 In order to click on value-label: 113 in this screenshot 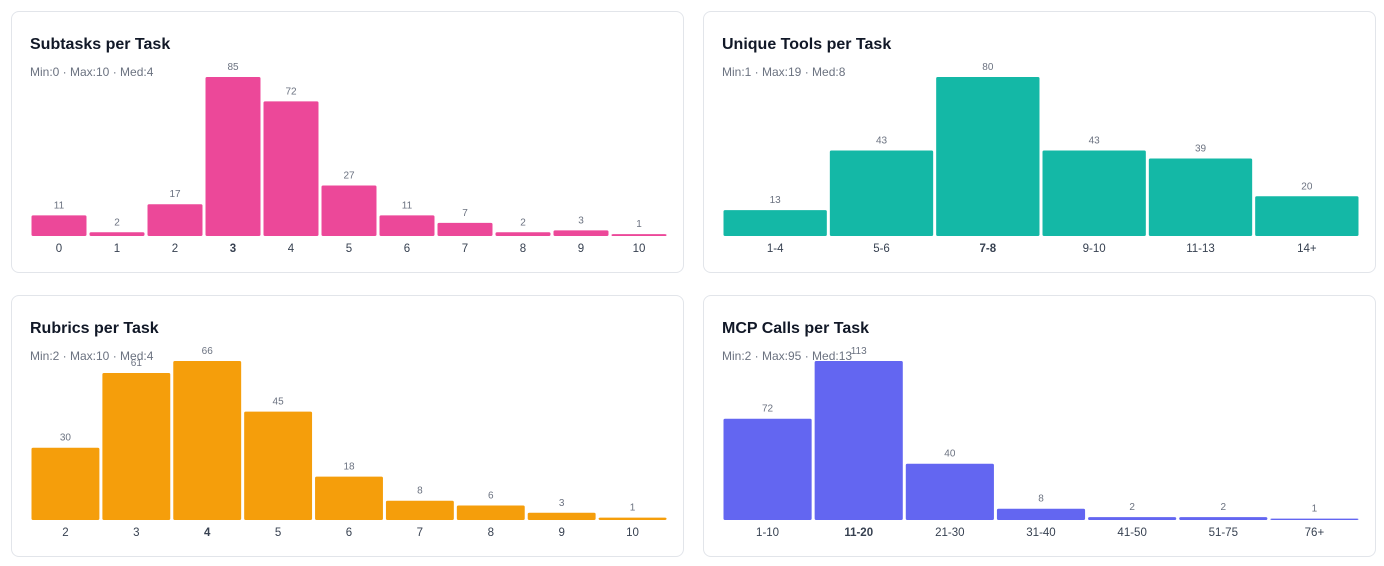, I will do `click(859, 351)`.